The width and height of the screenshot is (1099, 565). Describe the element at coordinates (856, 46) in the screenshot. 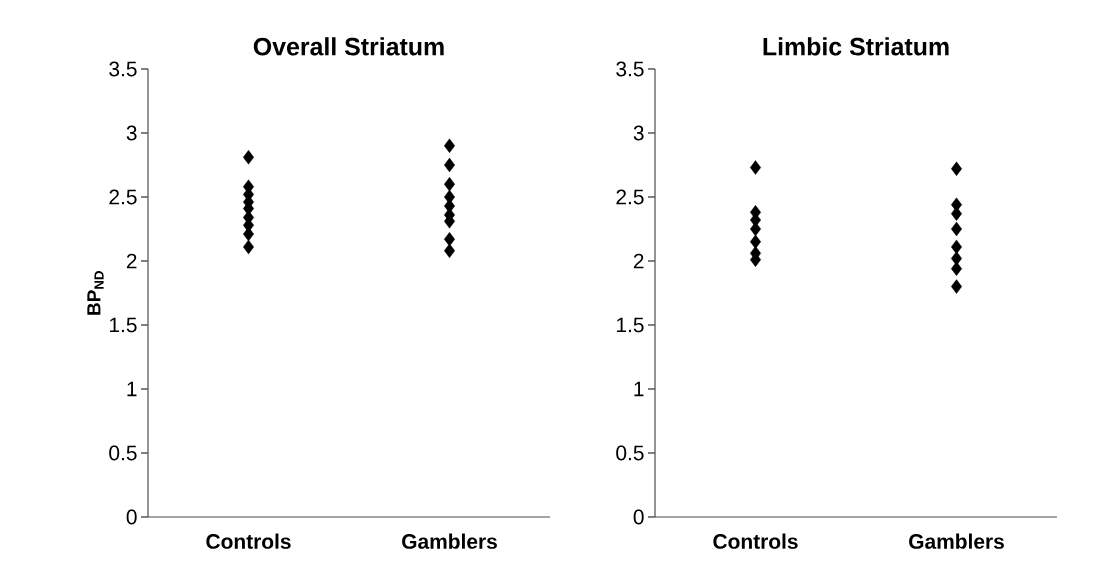

I see `chart-title: Limbic Striatum` at that location.